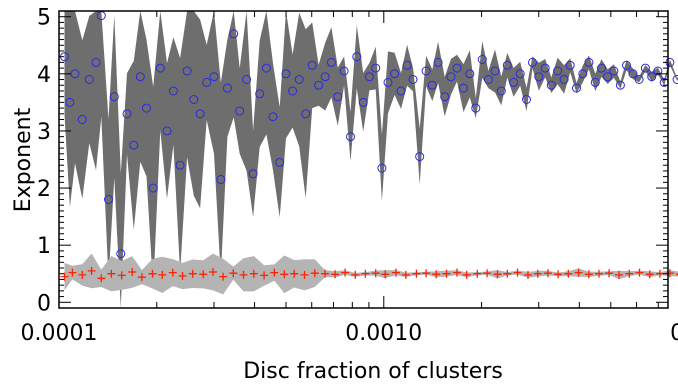 The image size is (678, 385). I want to click on x-axis-label: Disc fraction of clusters, so click(373, 371).